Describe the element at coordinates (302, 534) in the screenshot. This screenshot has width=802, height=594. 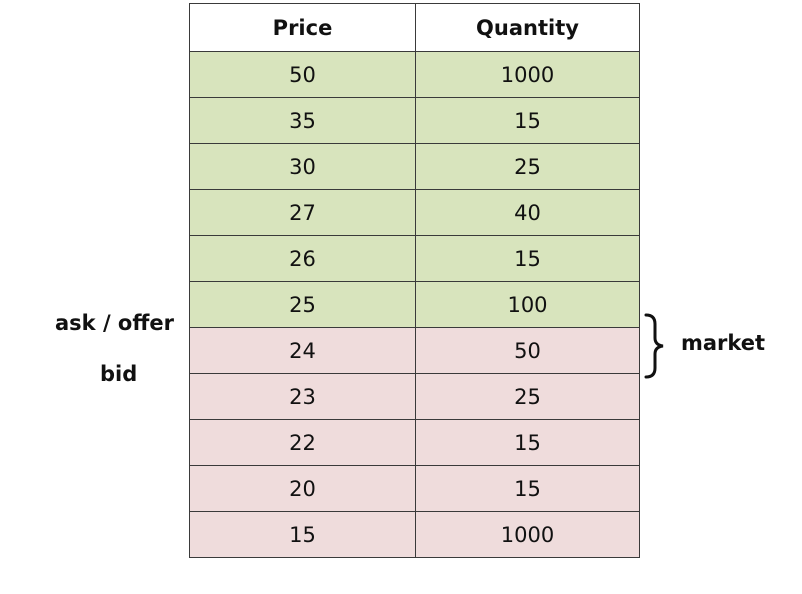
I see `price-cell: 15` at that location.